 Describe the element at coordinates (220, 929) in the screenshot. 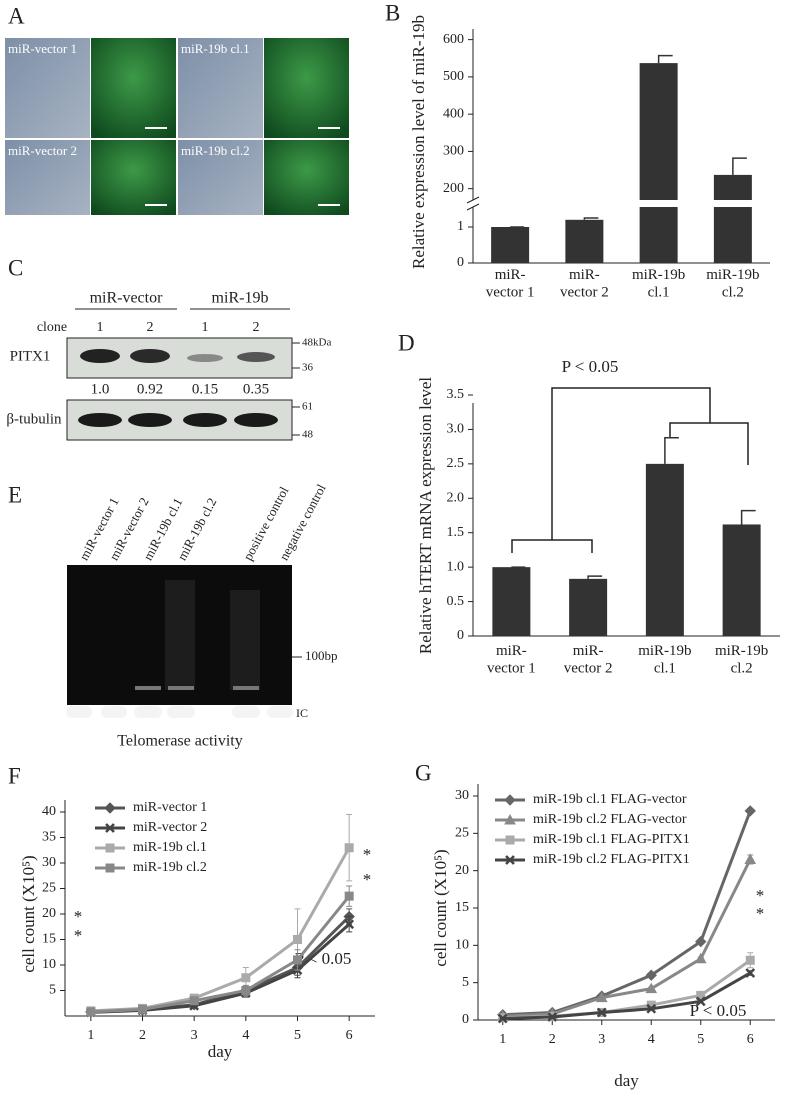

I see `series-line` at that location.